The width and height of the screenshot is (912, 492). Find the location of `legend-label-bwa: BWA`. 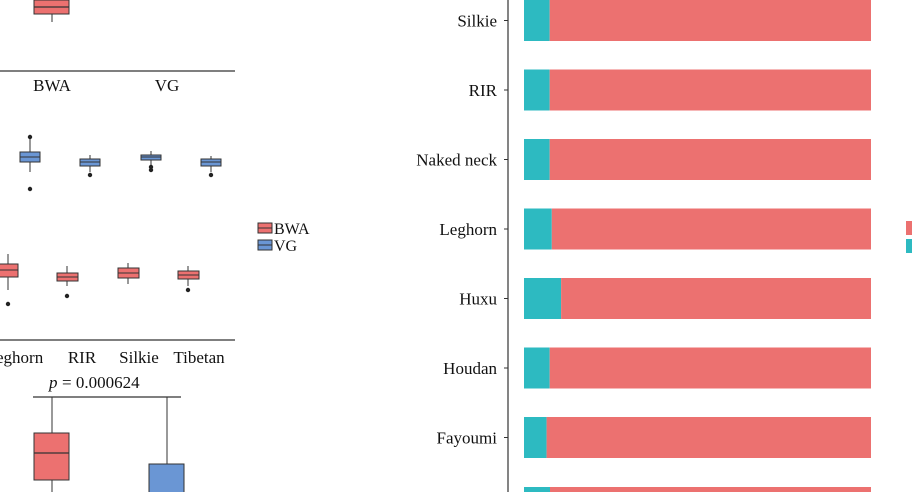

legend-label-bwa: BWA is located at coordinates (292, 229).